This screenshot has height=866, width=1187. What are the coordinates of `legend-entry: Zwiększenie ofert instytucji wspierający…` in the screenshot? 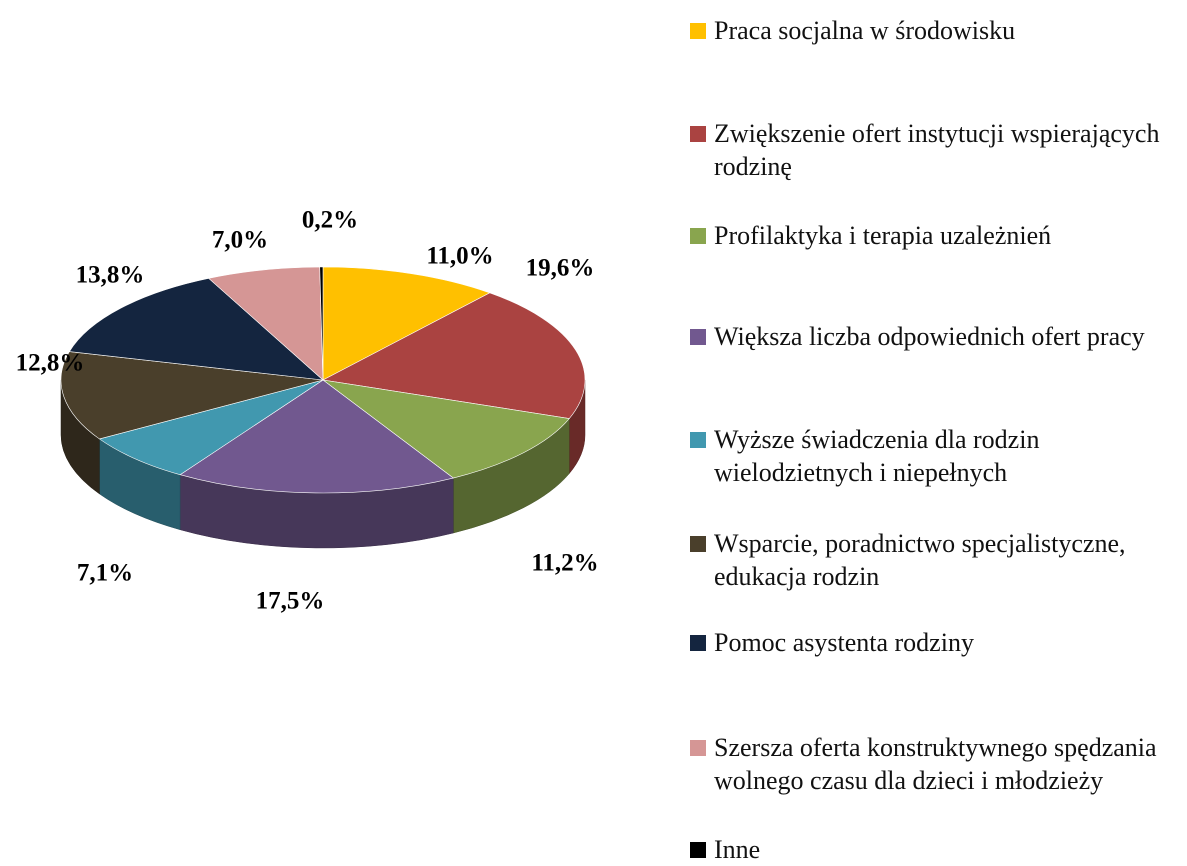 It's located at (930, 150).